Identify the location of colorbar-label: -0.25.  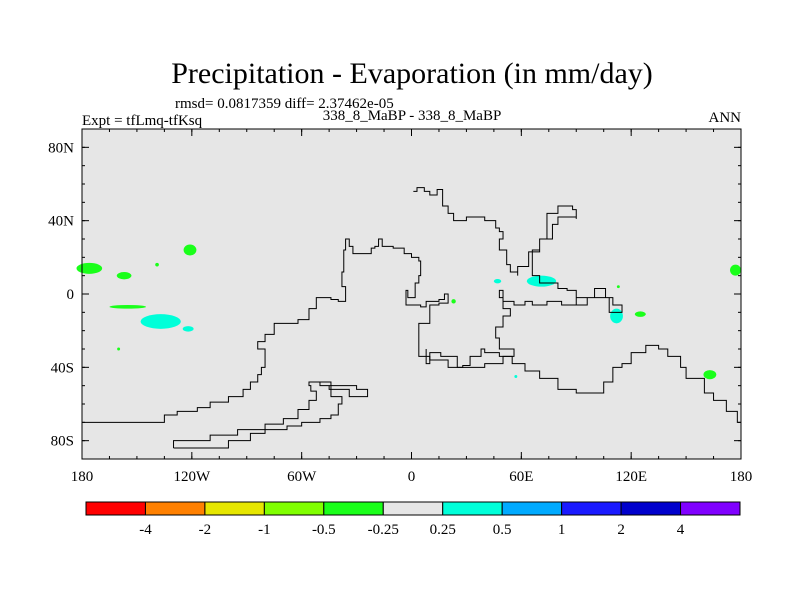
(383, 530).